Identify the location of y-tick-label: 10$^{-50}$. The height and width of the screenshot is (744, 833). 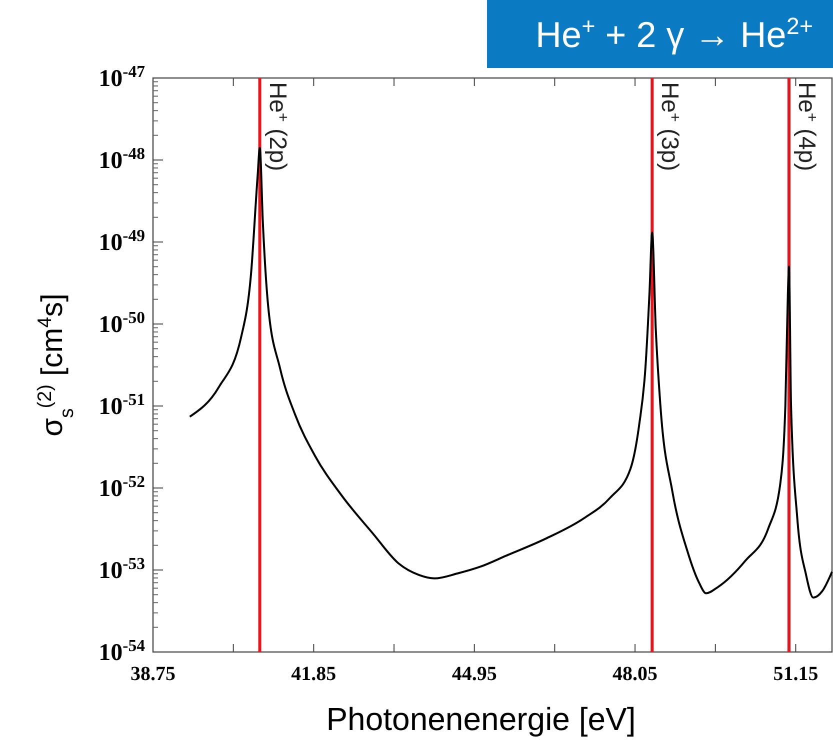
(121, 323).